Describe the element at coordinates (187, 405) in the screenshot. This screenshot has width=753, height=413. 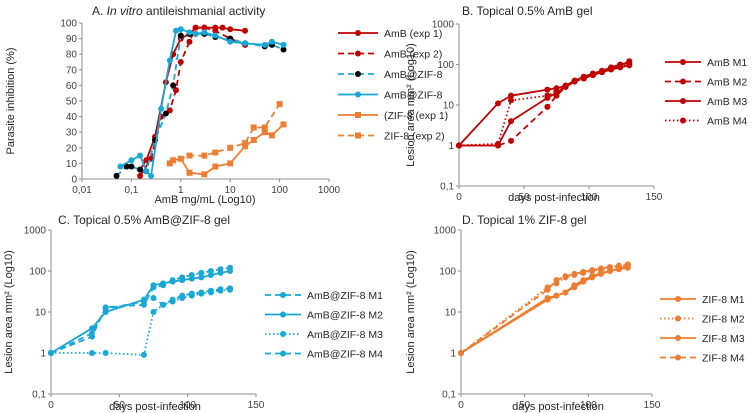
I see `panel-c-xtick-label: 100` at that location.